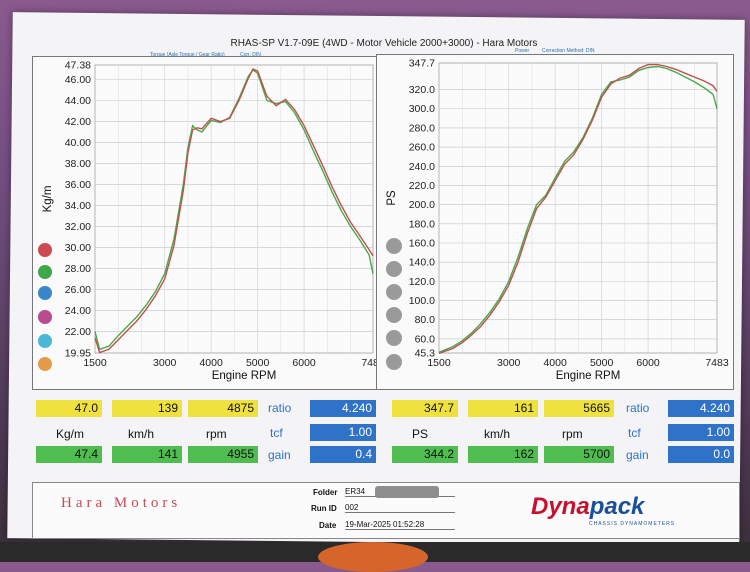  What do you see at coordinates (588, 506) in the screenshot?
I see `dynapack-logo: Dynapack` at bounding box center [588, 506].